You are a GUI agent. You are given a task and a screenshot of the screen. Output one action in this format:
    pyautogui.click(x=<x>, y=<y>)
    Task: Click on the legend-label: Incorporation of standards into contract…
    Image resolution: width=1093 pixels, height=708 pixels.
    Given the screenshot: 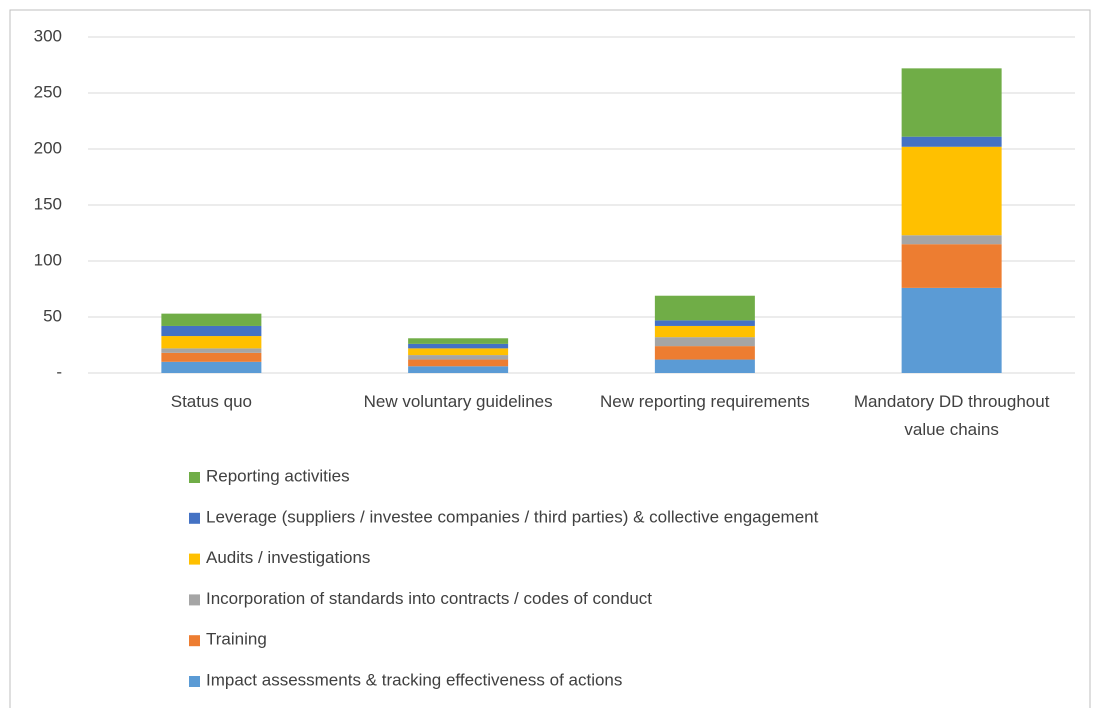 What is the action you would take?
    pyautogui.click(x=429, y=598)
    